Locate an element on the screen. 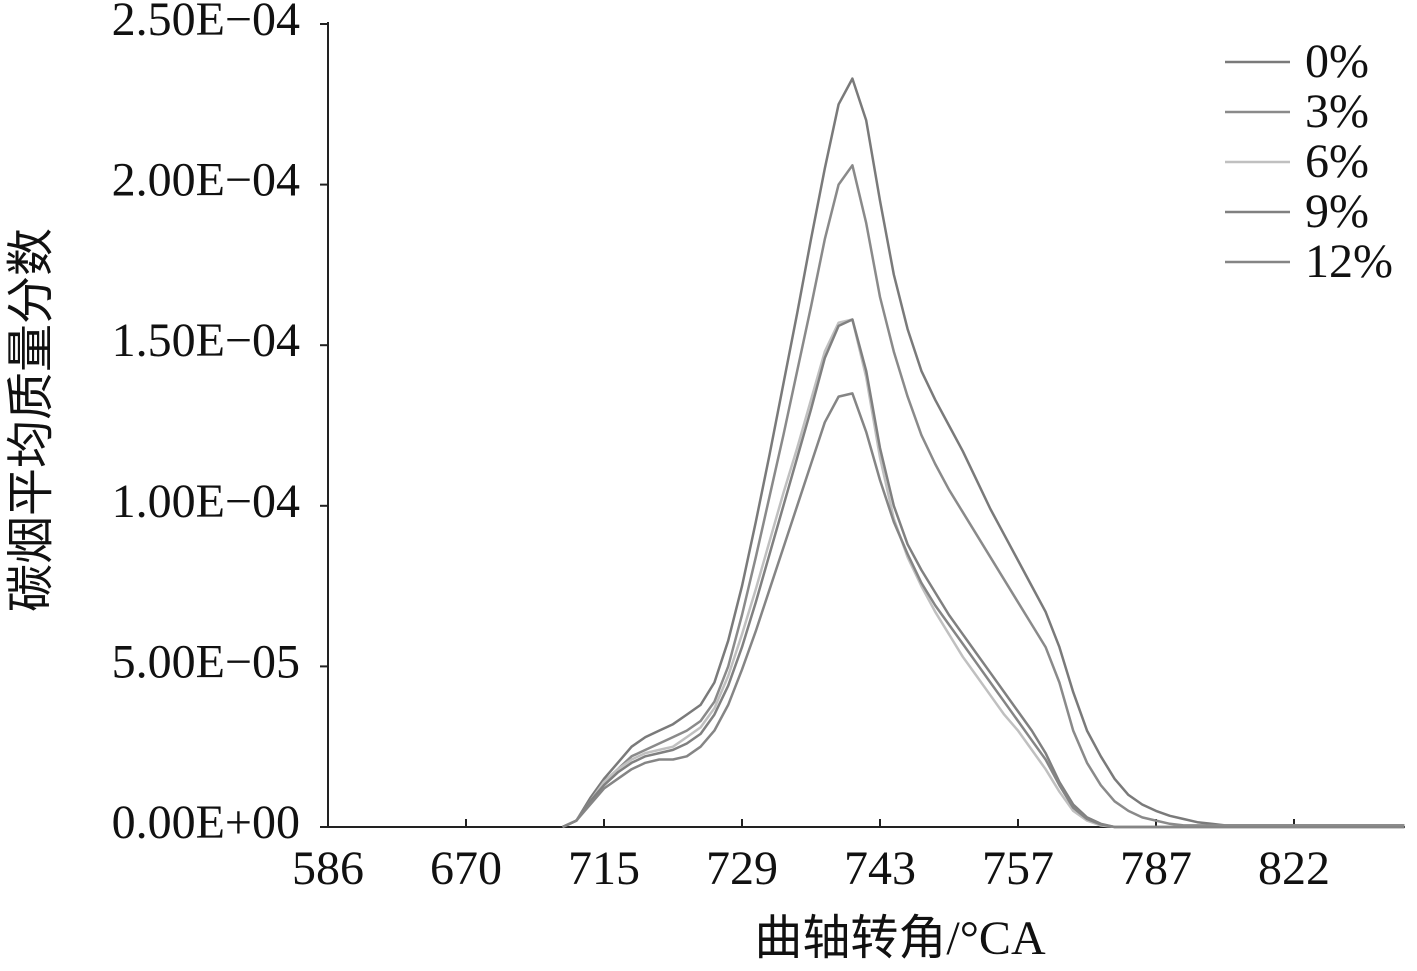 The image size is (1417, 971). x-tick-label: 822 is located at coordinates (1294, 868).